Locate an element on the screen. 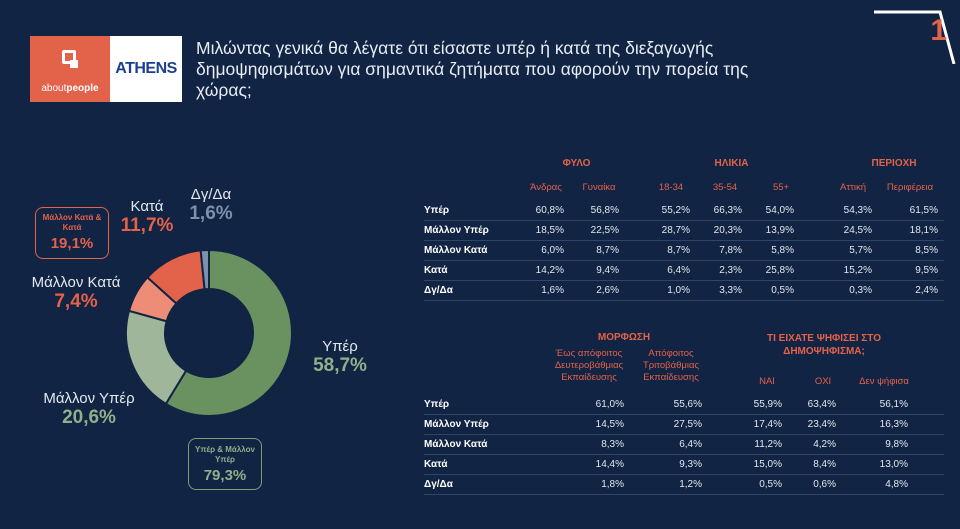 This screenshot has width=960, height=529. table-cell: 27,5% is located at coordinates (687, 424).